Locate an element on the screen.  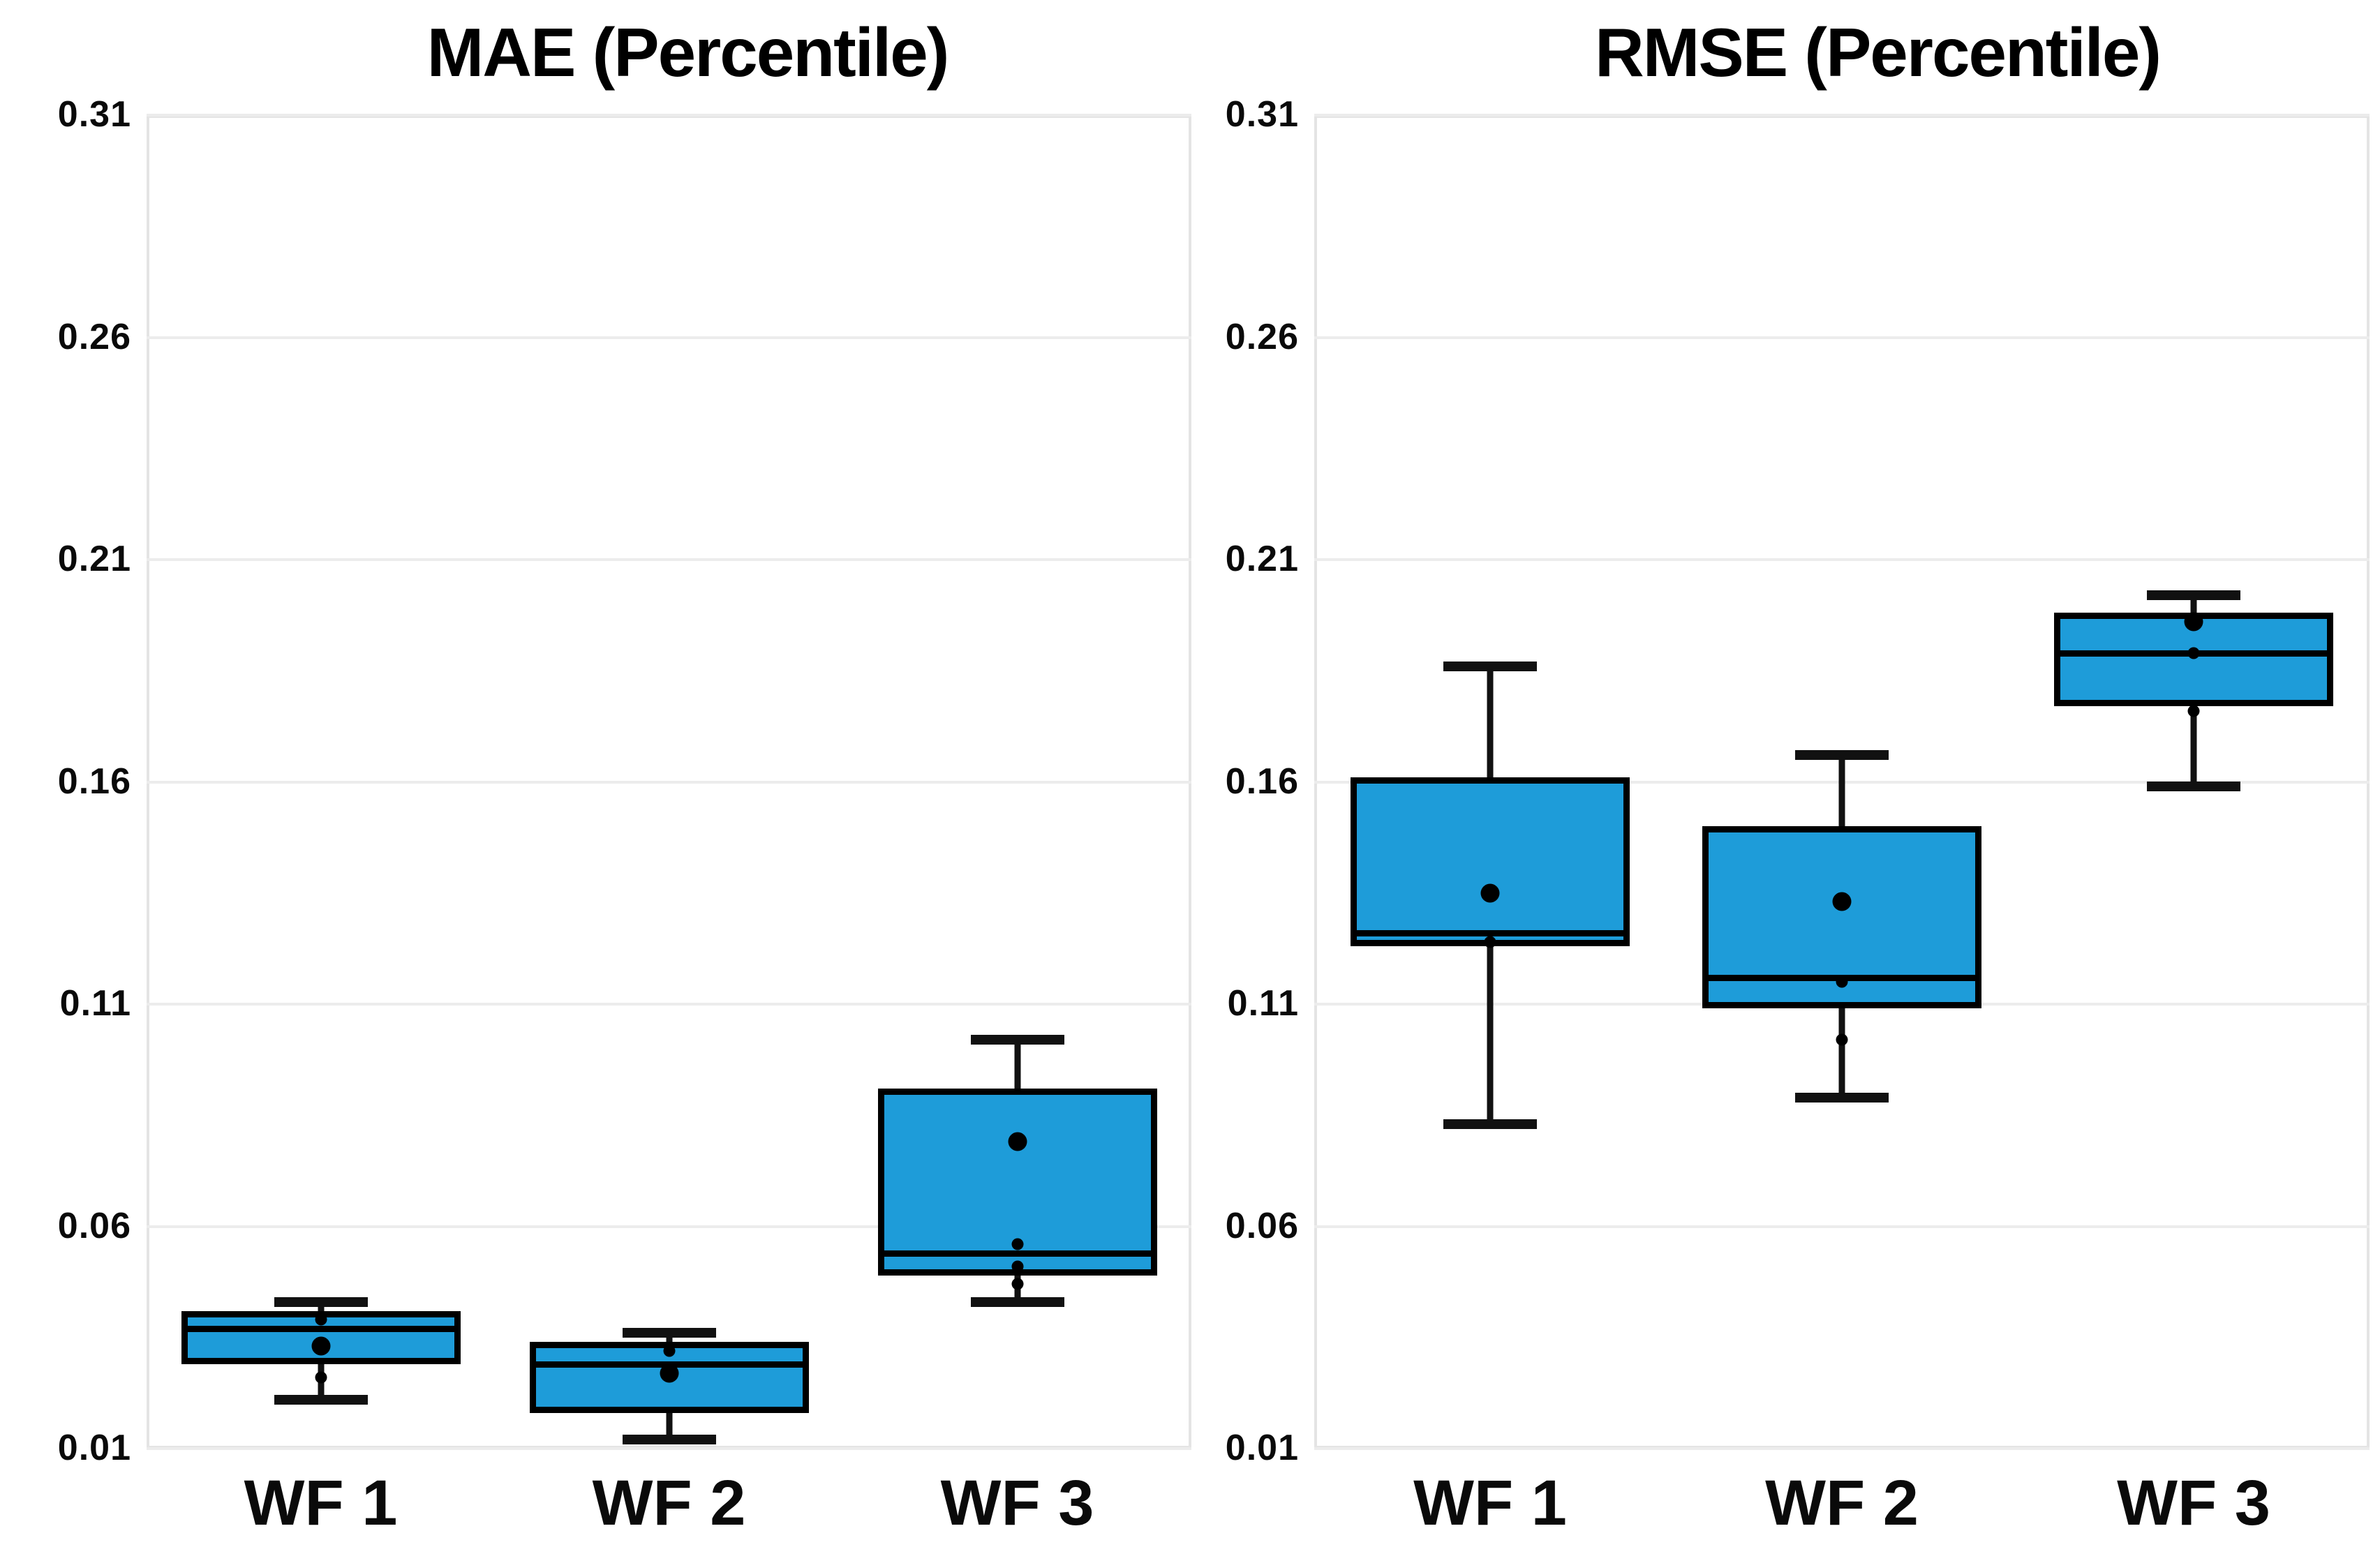
iqr-box is located at coordinates (1490, 862).